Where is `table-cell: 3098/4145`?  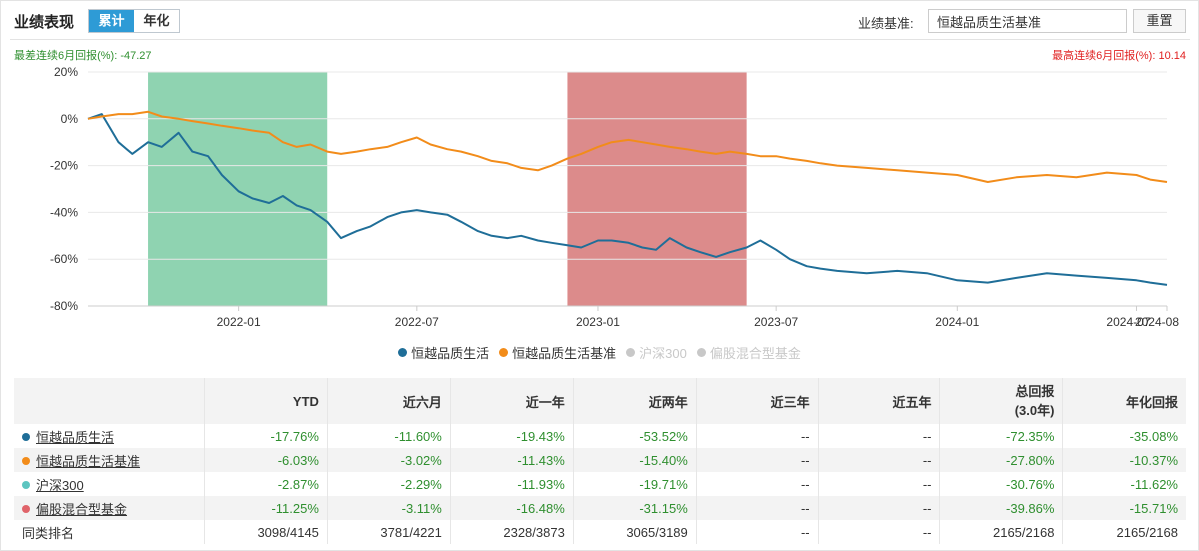 table-cell: 3098/4145 is located at coordinates (266, 532).